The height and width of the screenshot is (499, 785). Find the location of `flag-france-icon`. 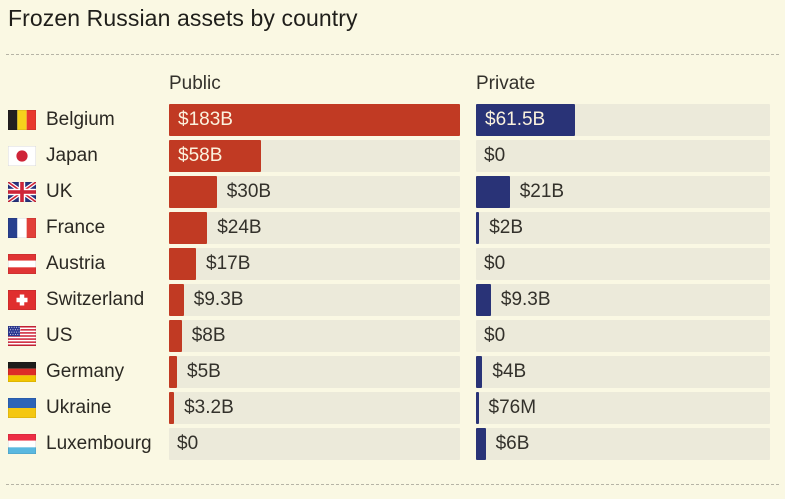

flag-france-icon is located at coordinates (22, 228).